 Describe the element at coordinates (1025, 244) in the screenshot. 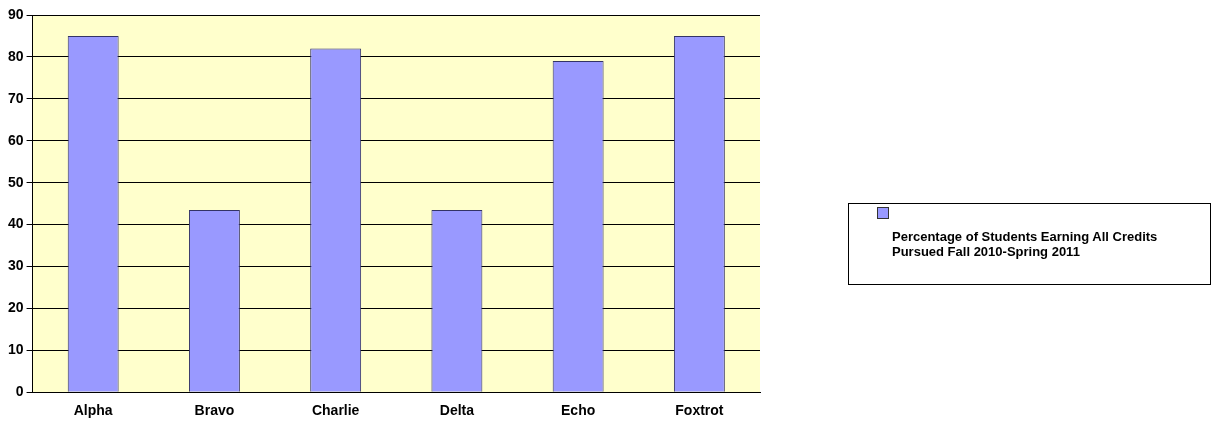

I see `legend-label: Percentage of Students Earning All Credits Pursued Fall 2010-Spring 2011` at that location.